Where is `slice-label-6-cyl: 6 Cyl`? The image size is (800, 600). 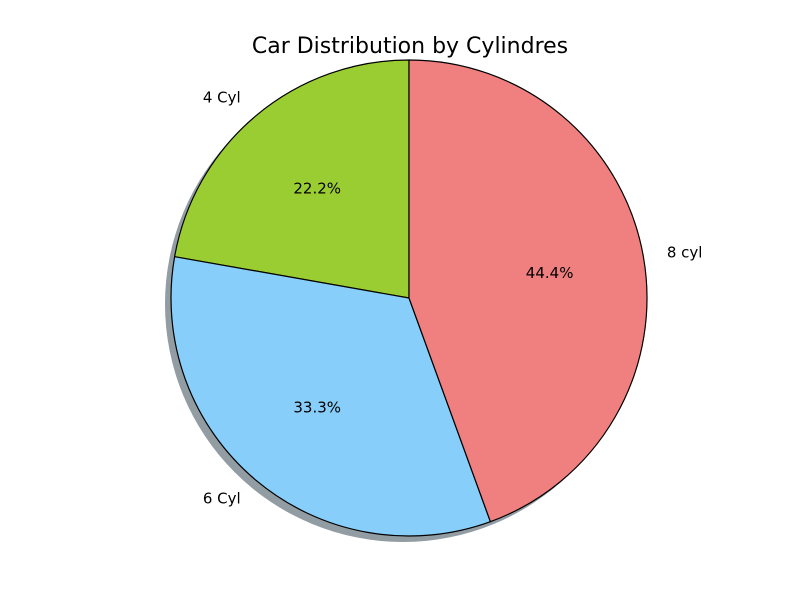 slice-label-6-cyl: 6 Cyl is located at coordinates (222, 499).